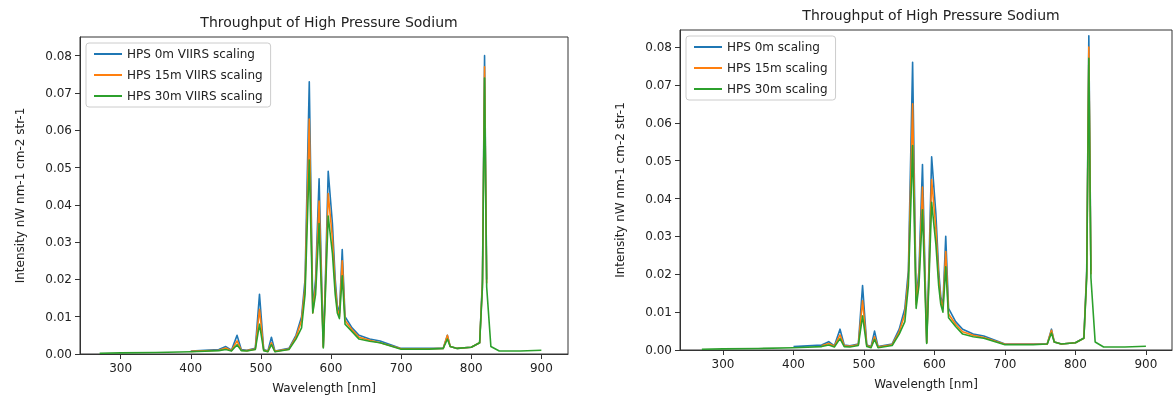  What do you see at coordinates (195, 75) in the screenshot?
I see `legend-label: HPS 15m VIIRS scaling` at bounding box center [195, 75].